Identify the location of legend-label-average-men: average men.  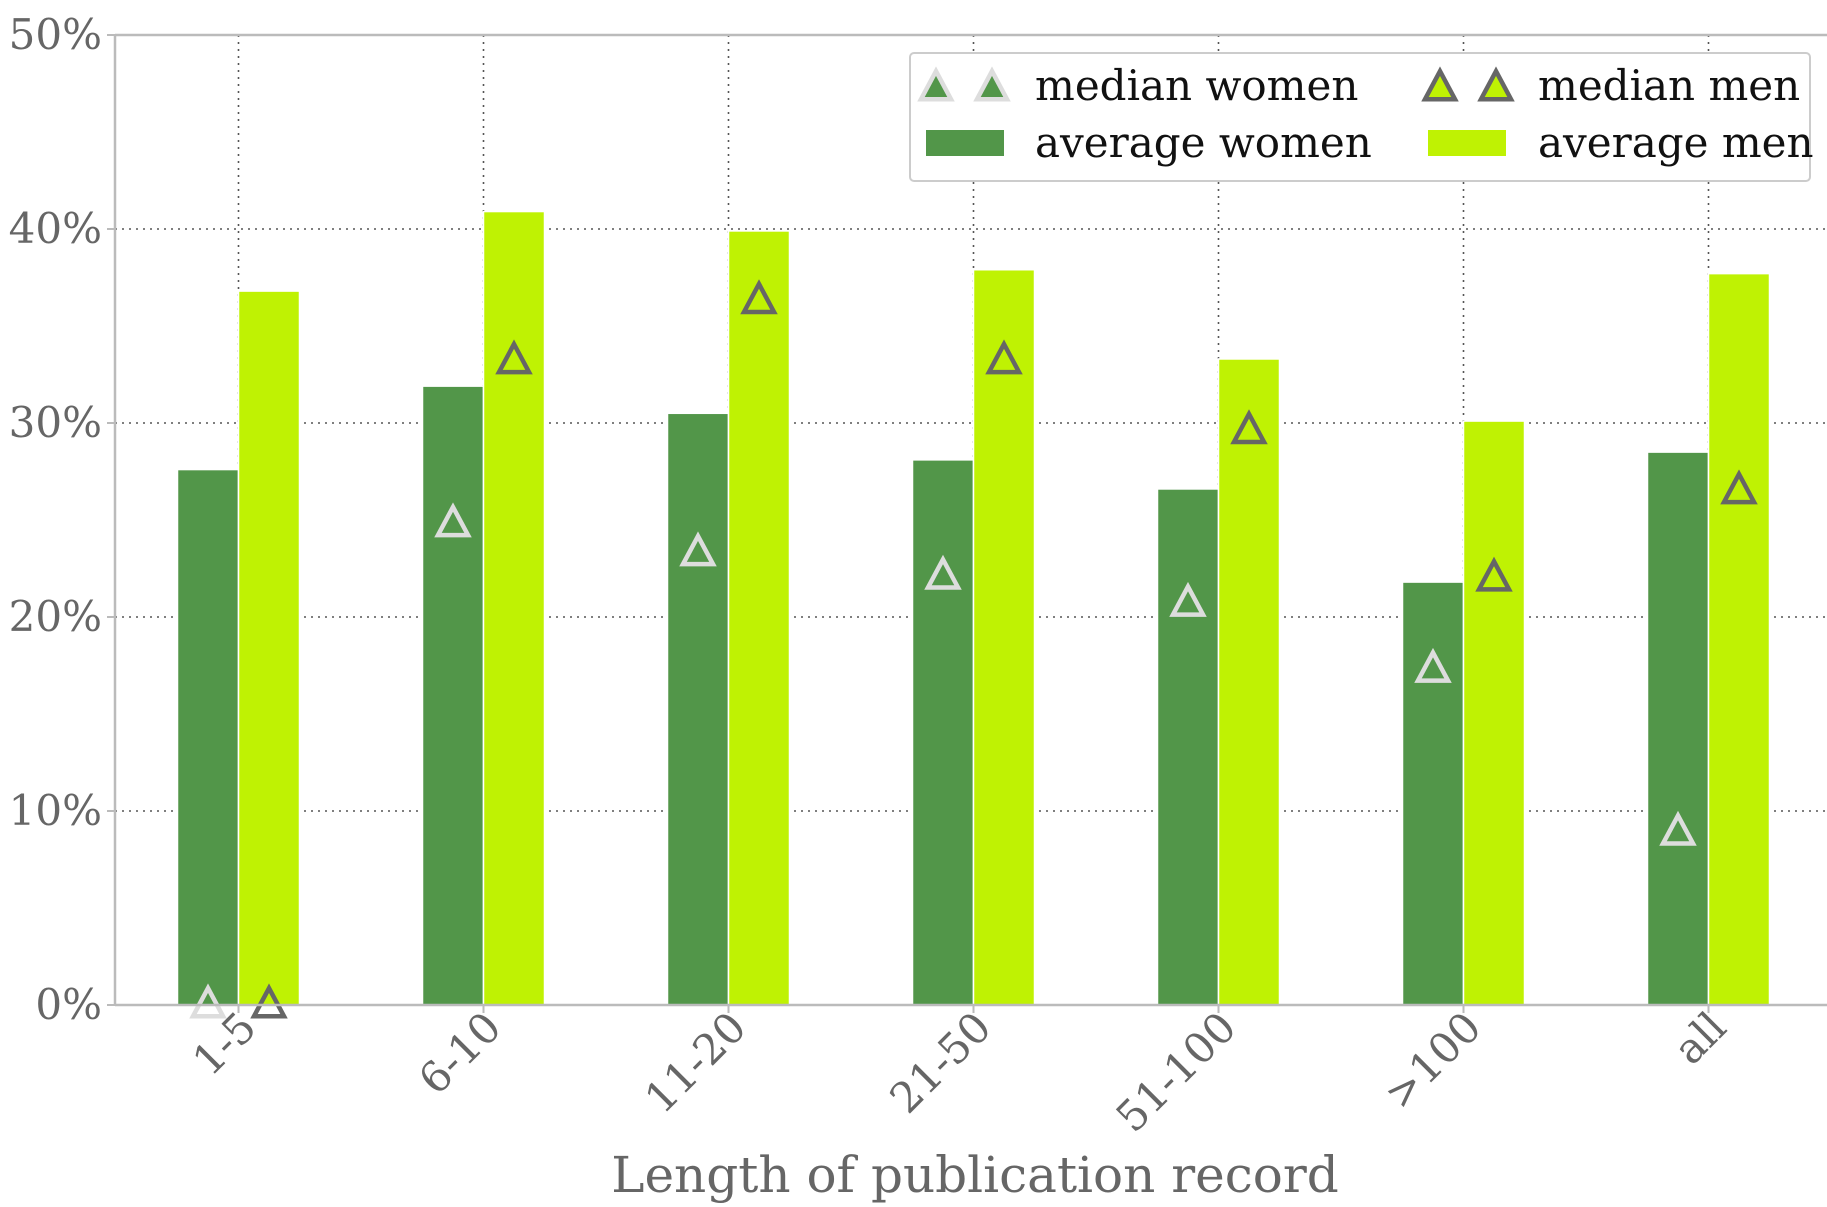
(1676, 142).